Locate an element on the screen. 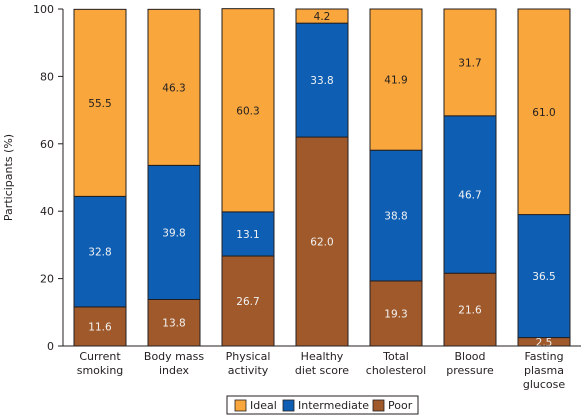  data-label: 36.5 is located at coordinates (543, 277).